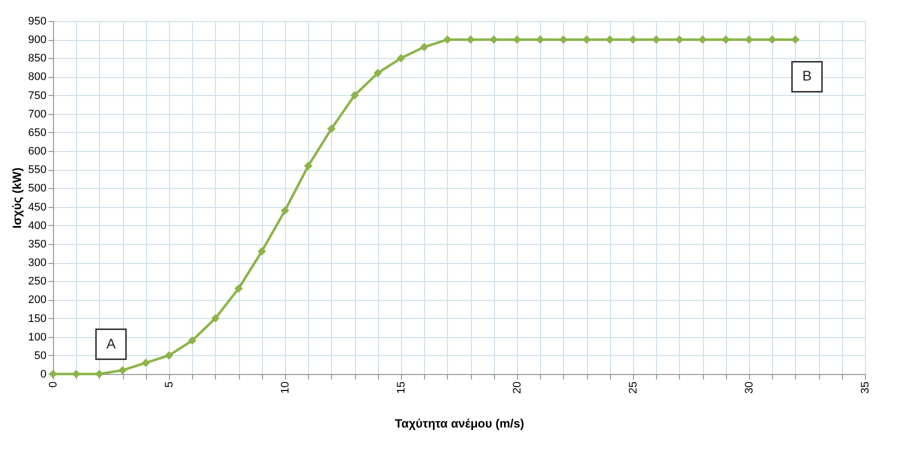  Describe the element at coordinates (37, 114) in the screenshot. I see `y-tick-label: 700` at that location.